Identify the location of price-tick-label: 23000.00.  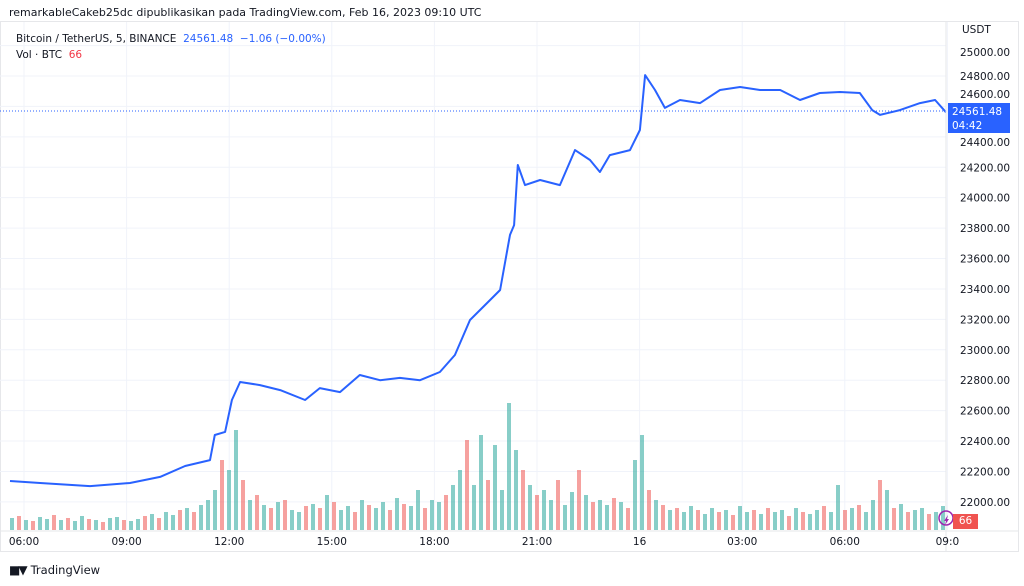
(985, 351).